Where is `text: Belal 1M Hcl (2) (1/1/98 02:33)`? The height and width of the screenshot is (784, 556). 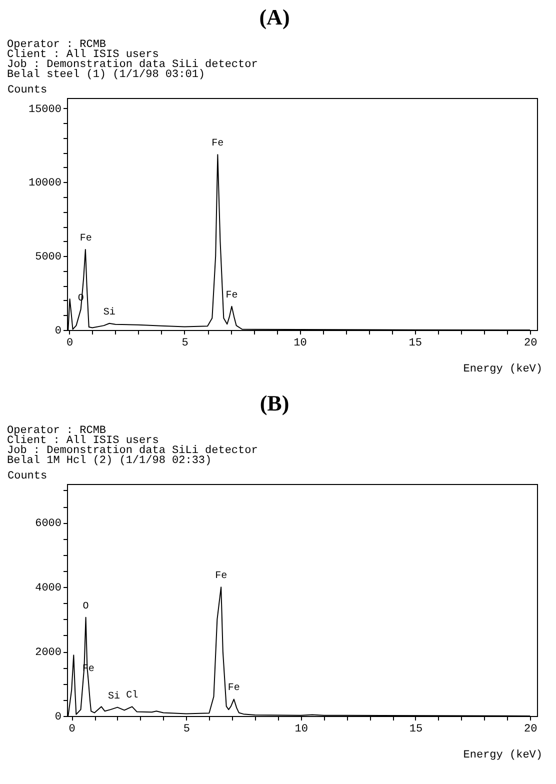 text: Belal 1M Hcl (2) (1/1/98 02:33) is located at coordinates (109, 461).